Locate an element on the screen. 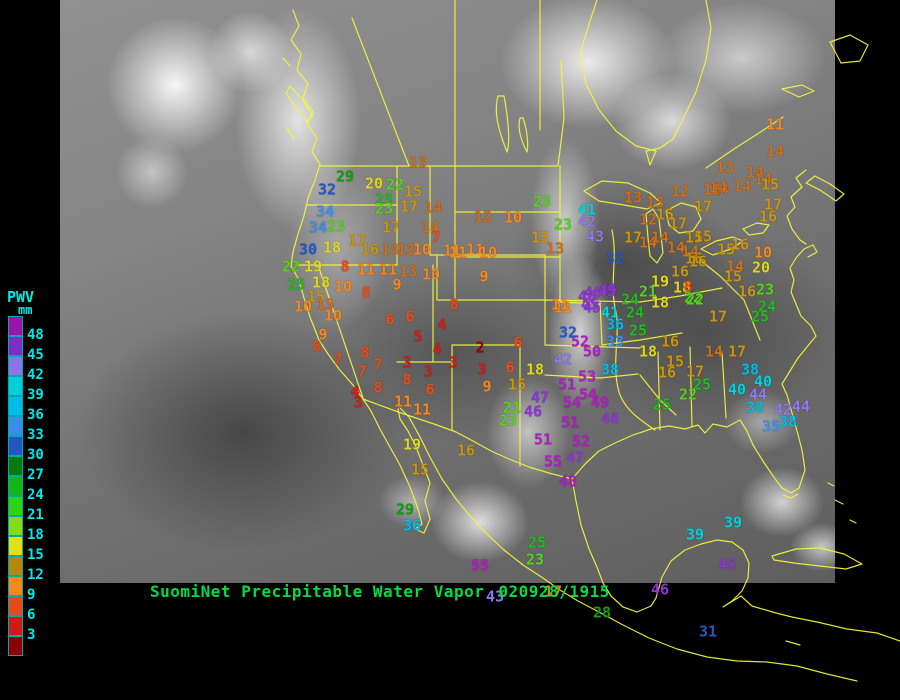 The height and width of the screenshot is (700, 900). legend-tick-label: 21 is located at coordinates (35, 515).